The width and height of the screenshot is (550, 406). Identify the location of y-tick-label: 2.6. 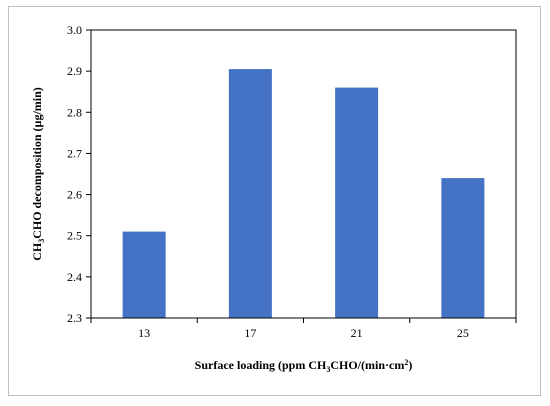
(74, 195).